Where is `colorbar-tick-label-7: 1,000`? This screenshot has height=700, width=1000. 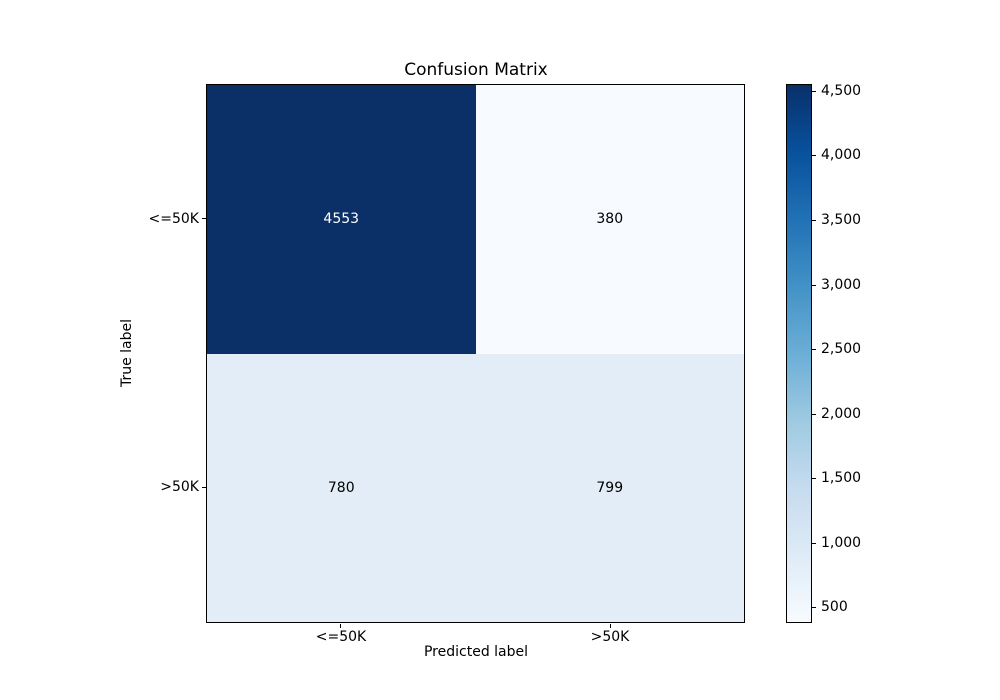
colorbar-tick-label-7: 1,000 is located at coordinates (841, 543).